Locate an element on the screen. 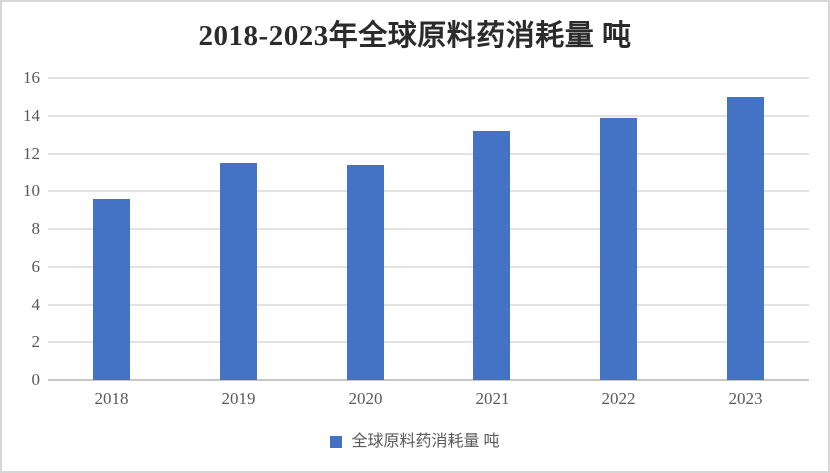  x-axis-label-2021: 2021 is located at coordinates (492, 398).